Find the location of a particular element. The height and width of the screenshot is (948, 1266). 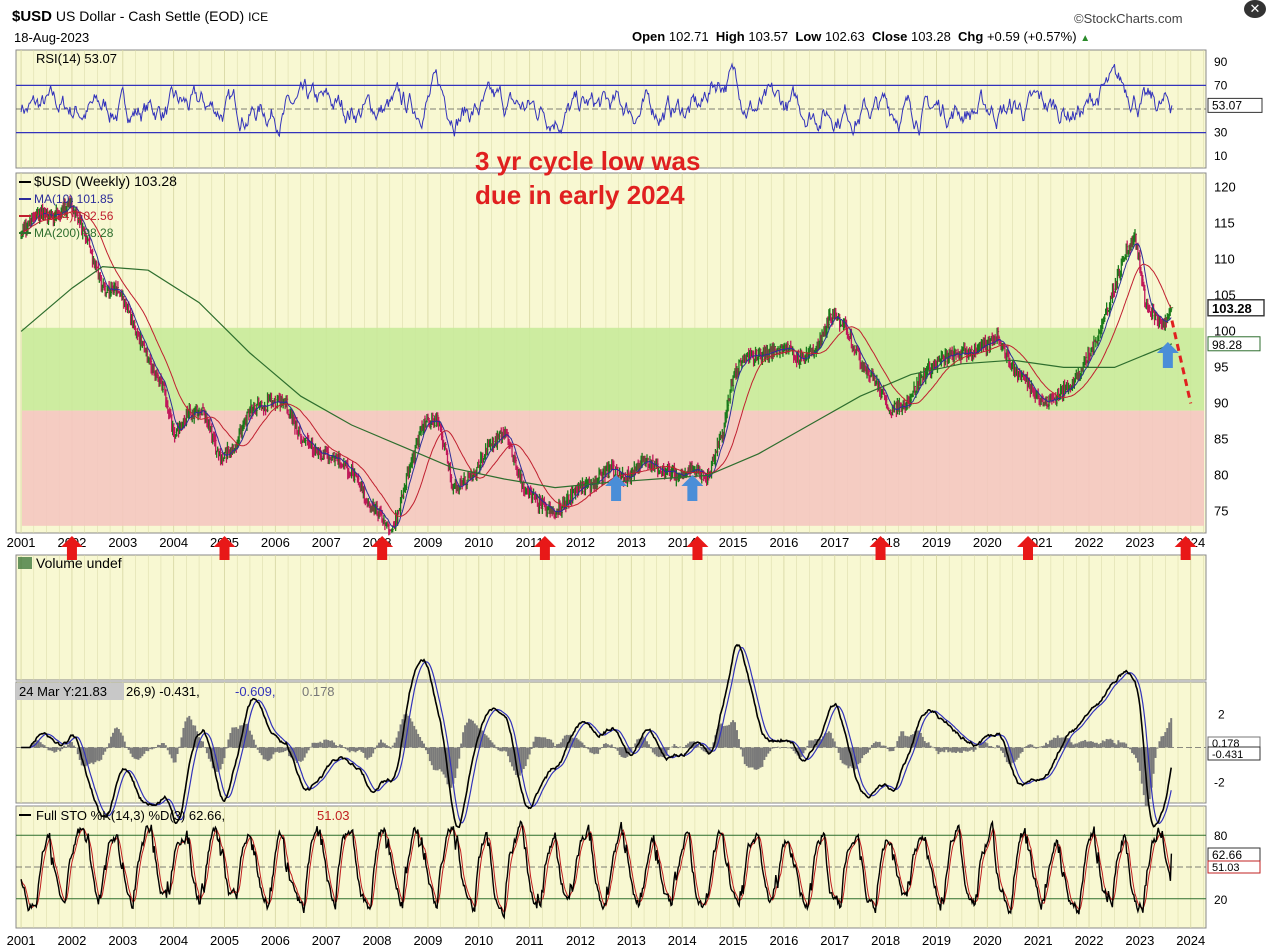

sto-d-line is located at coordinates (596, 869).